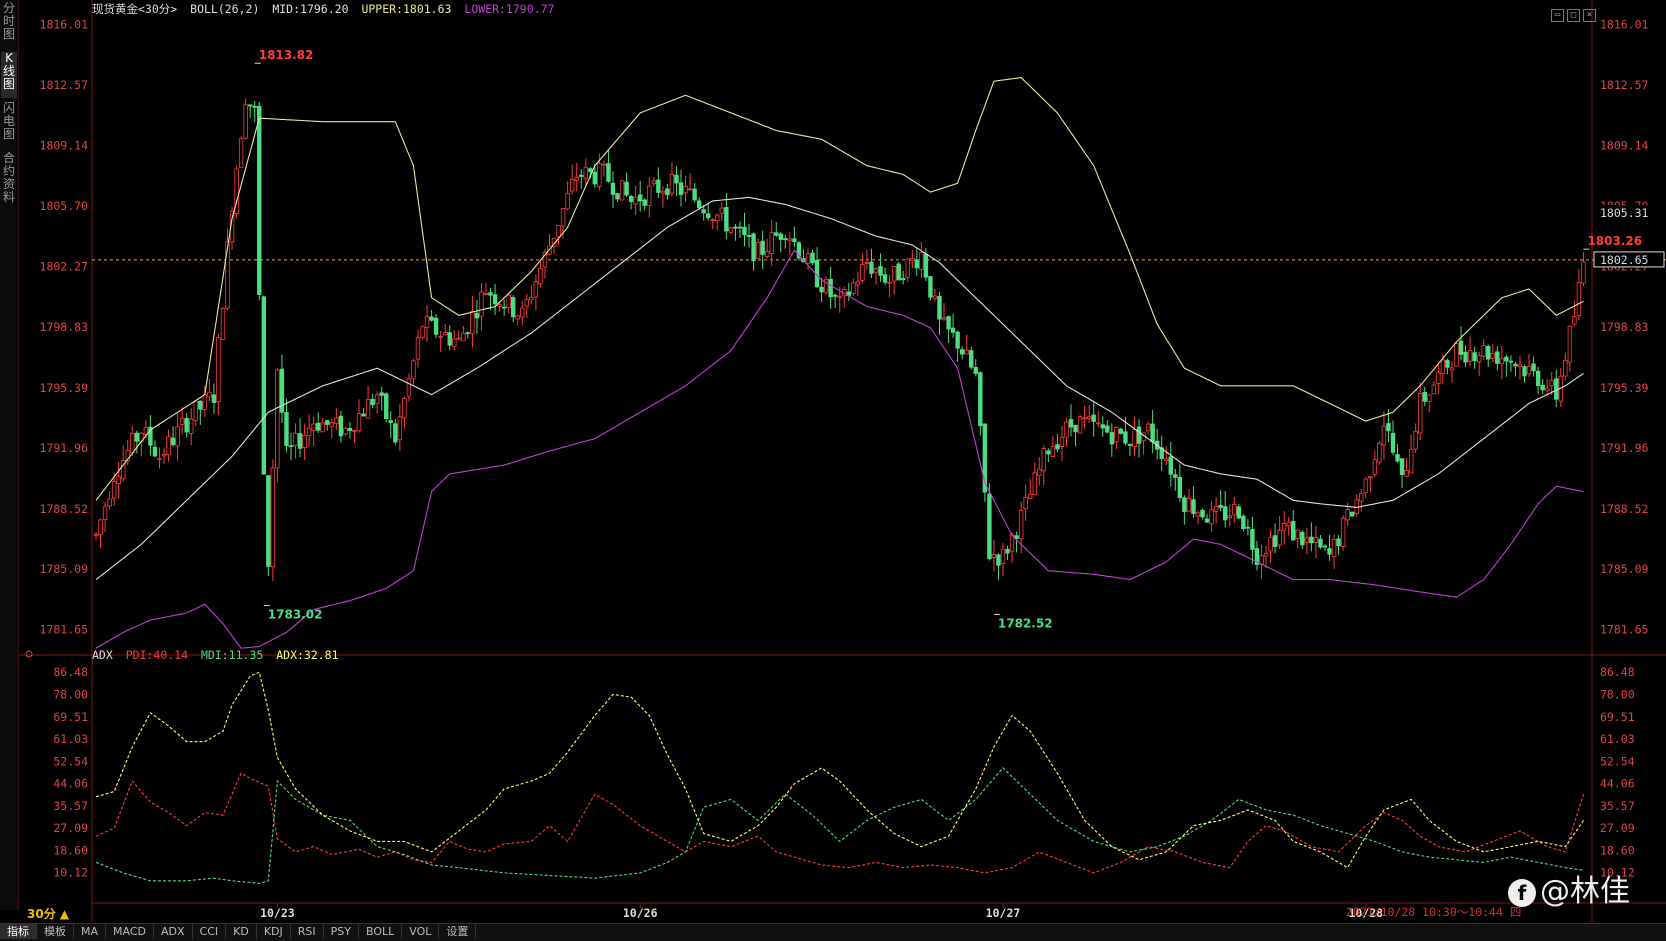 Image resolution: width=1666 pixels, height=941 pixels. I want to click on instrument-title: 现货黄金<30分>, so click(135, 9).